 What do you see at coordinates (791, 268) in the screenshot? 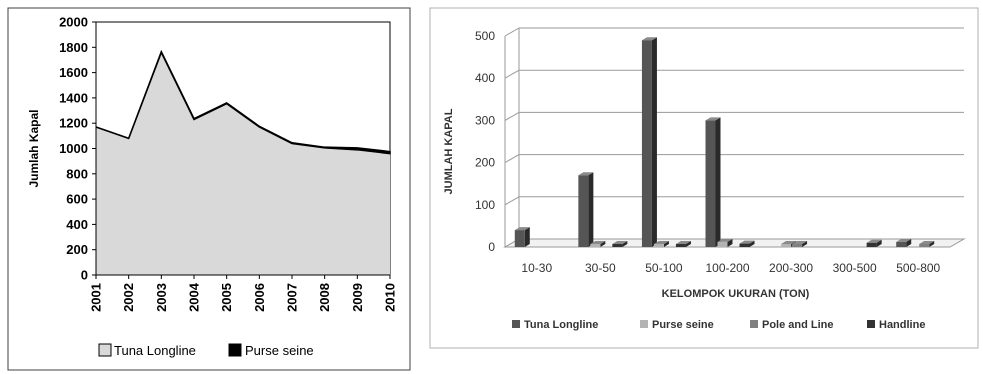
I see `x-tick-label: 200-300` at bounding box center [791, 268].